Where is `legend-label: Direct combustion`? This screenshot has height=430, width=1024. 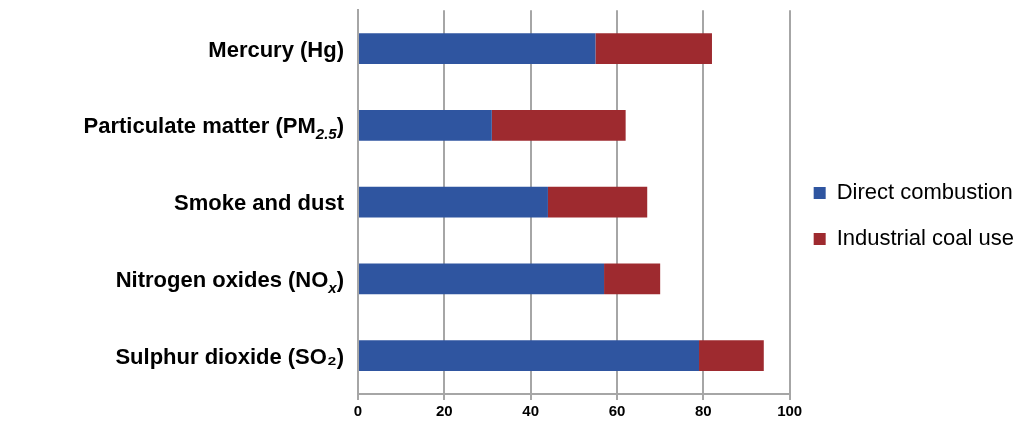
legend-label: Direct combustion is located at coordinates (924, 192).